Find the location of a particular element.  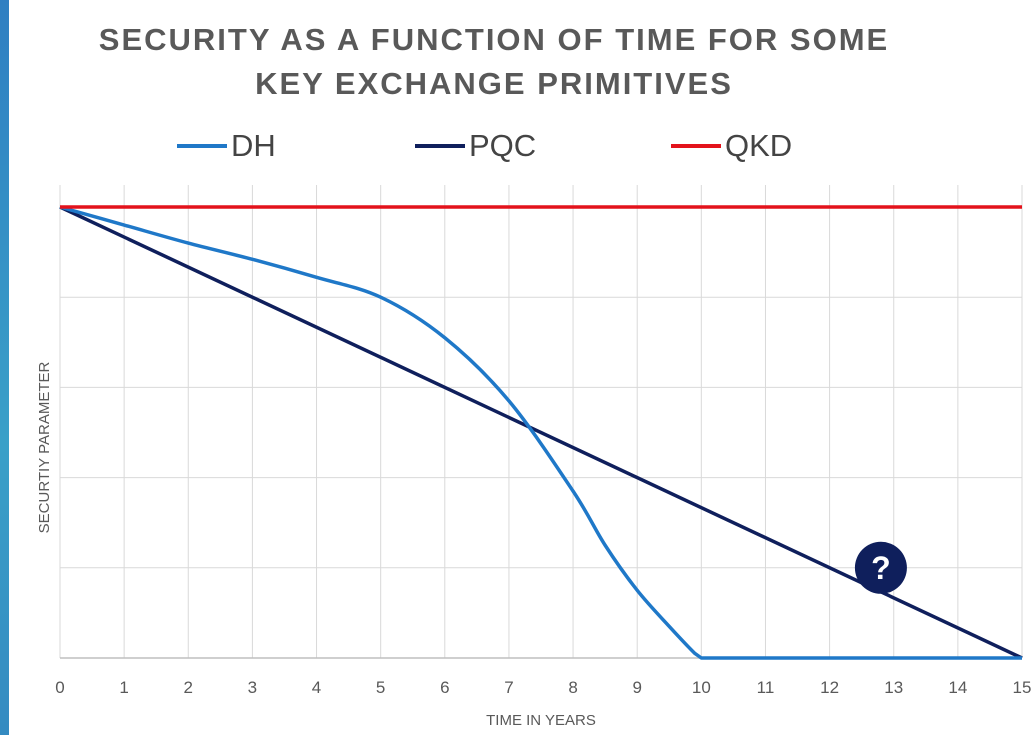

question-badge-label: ? is located at coordinates (881, 568).